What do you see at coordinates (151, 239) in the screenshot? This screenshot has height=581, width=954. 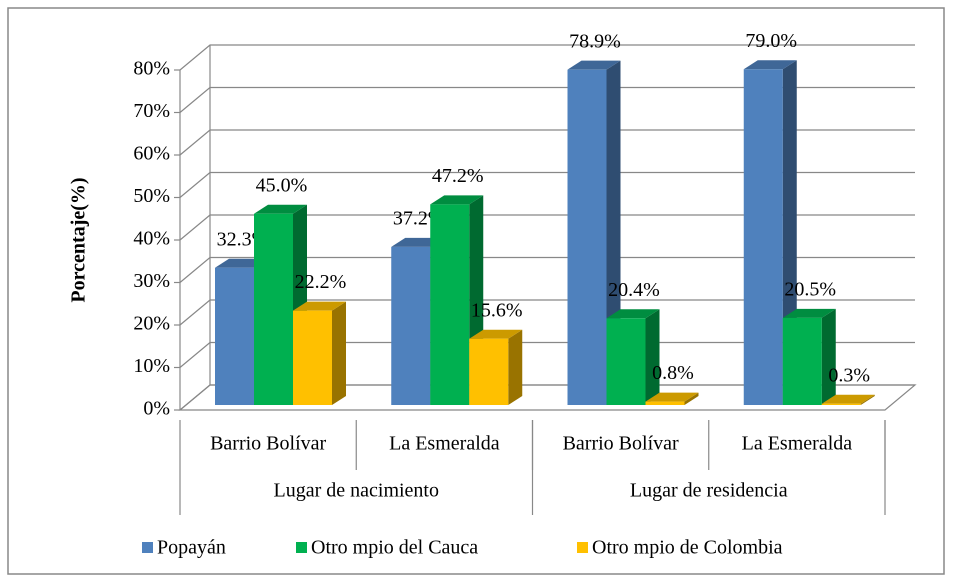 I see `y-tick-label: 40%` at bounding box center [151, 239].